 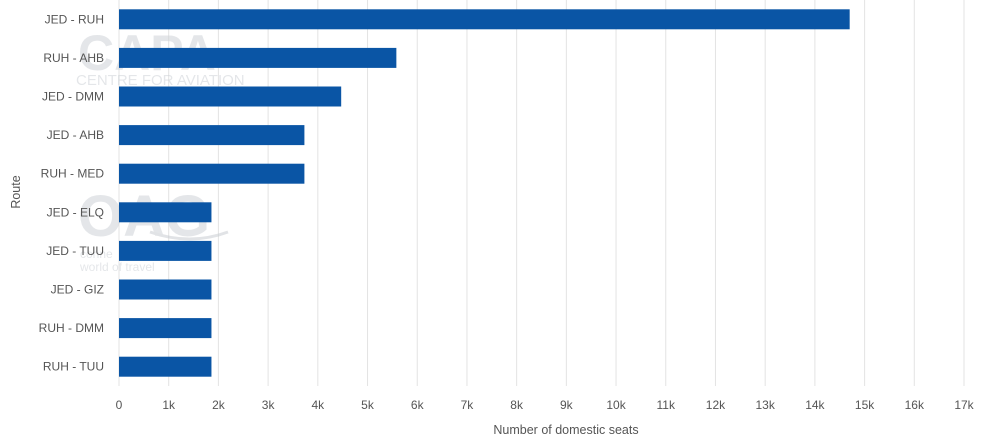 What do you see at coordinates (73, 174) in the screenshot?
I see `y-tick-label: RUH - MED` at bounding box center [73, 174].